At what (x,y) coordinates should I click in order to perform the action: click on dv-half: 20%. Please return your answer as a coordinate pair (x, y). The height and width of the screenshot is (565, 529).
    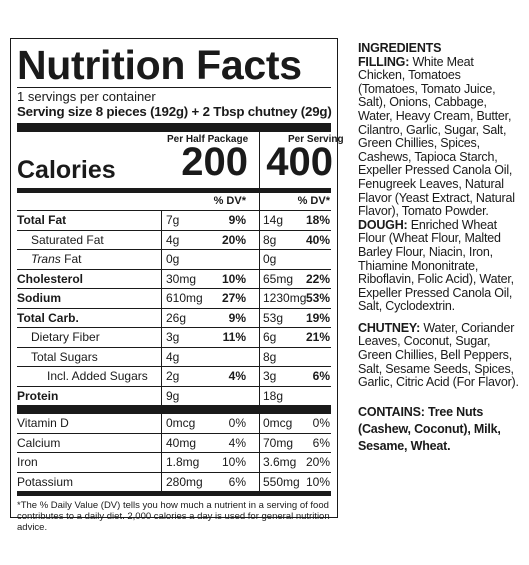
    Looking at the image, I should click on (233, 239).